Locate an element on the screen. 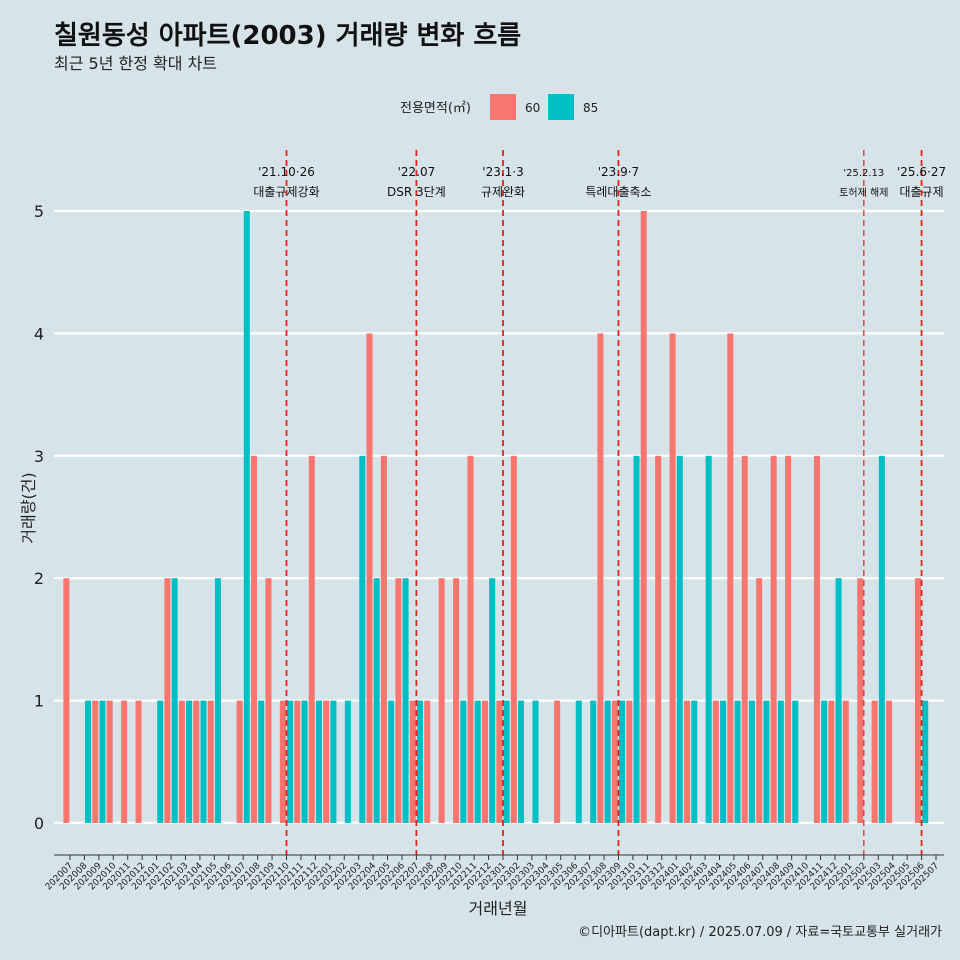 The width and height of the screenshot is (960, 960). y-tick-label: 0 is located at coordinates (39, 823).